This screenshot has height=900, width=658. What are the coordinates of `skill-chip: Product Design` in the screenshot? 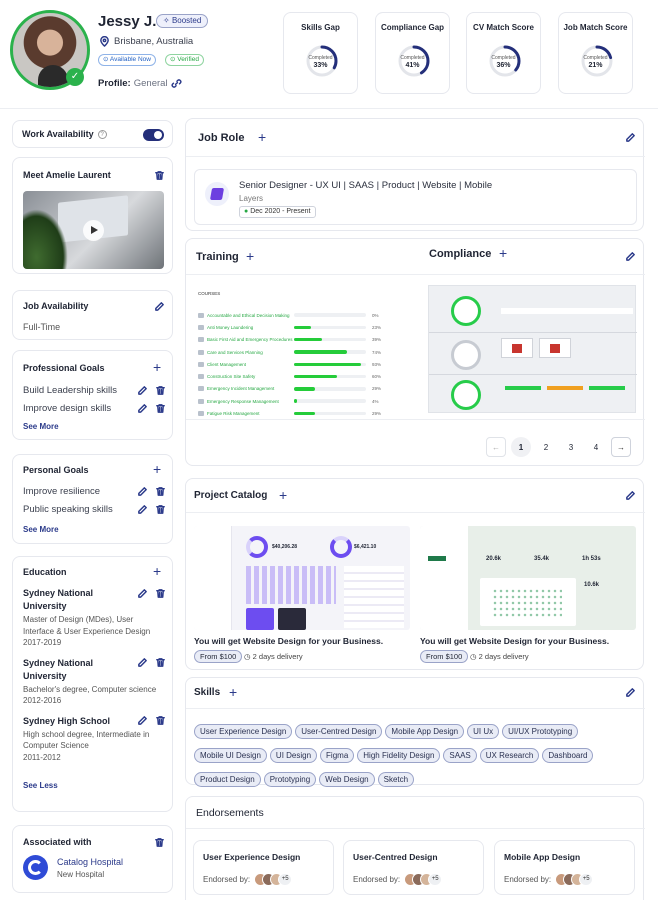 It's located at (227, 779).